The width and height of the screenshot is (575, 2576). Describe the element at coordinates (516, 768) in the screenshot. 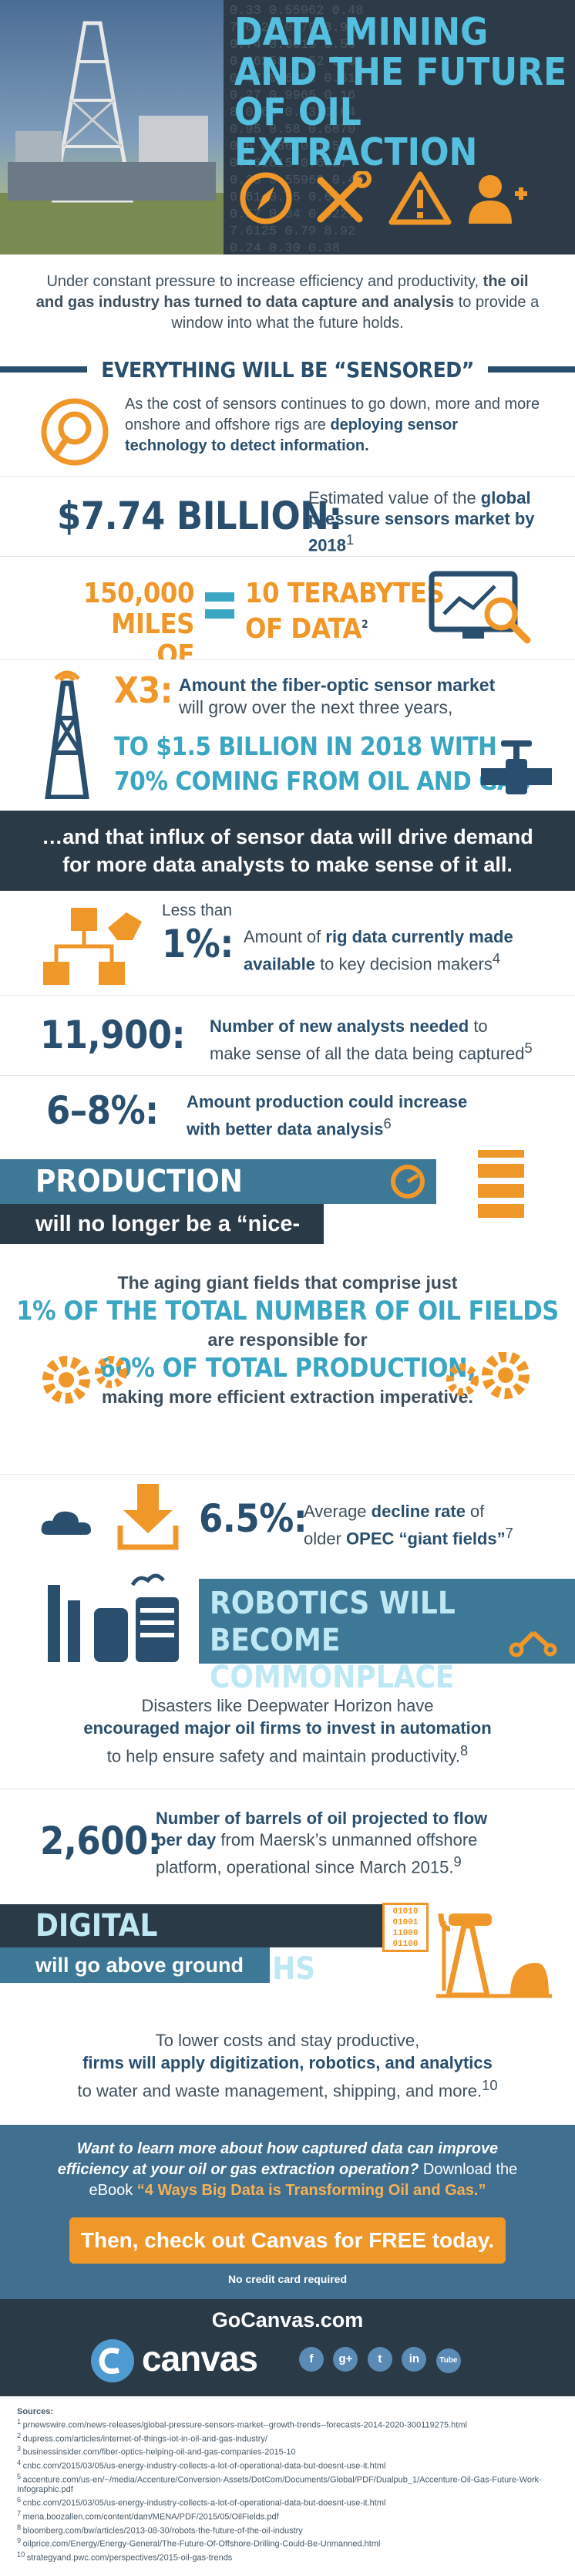

I see `pipe-valve-icon` at that location.